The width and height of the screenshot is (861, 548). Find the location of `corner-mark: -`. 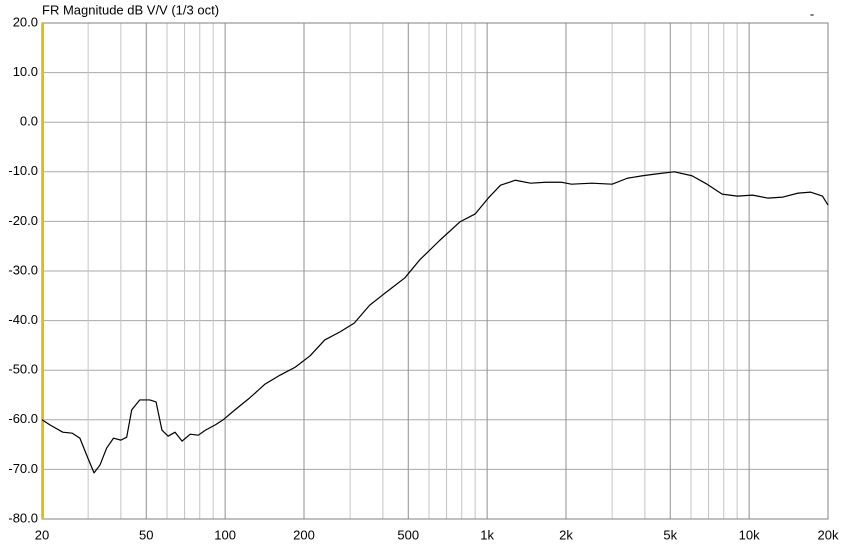

corner-mark: - is located at coordinates (812, 13).